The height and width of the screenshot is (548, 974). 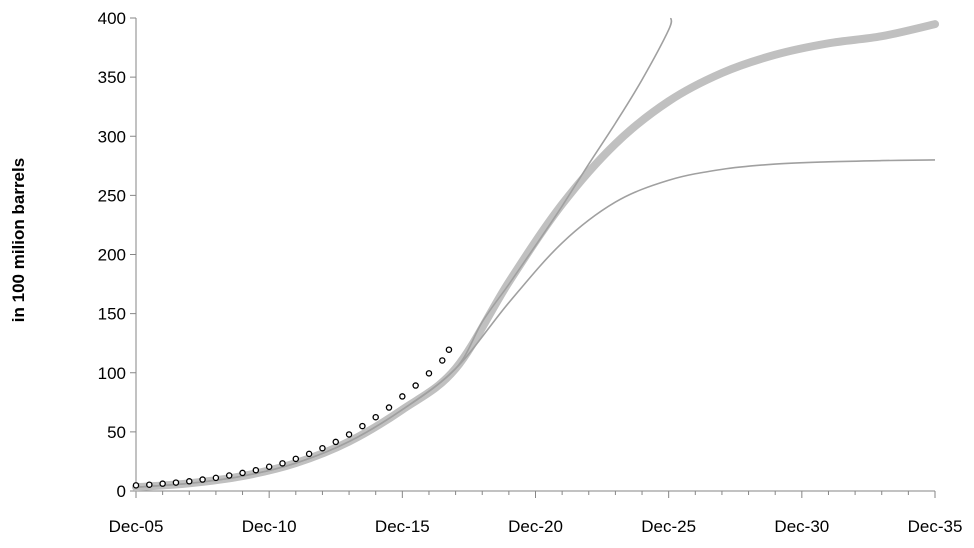 What do you see at coordinates (402, 526) in the screenshot?
I see `x-tick-label: Dec-15` at bounding box center [402, 526].